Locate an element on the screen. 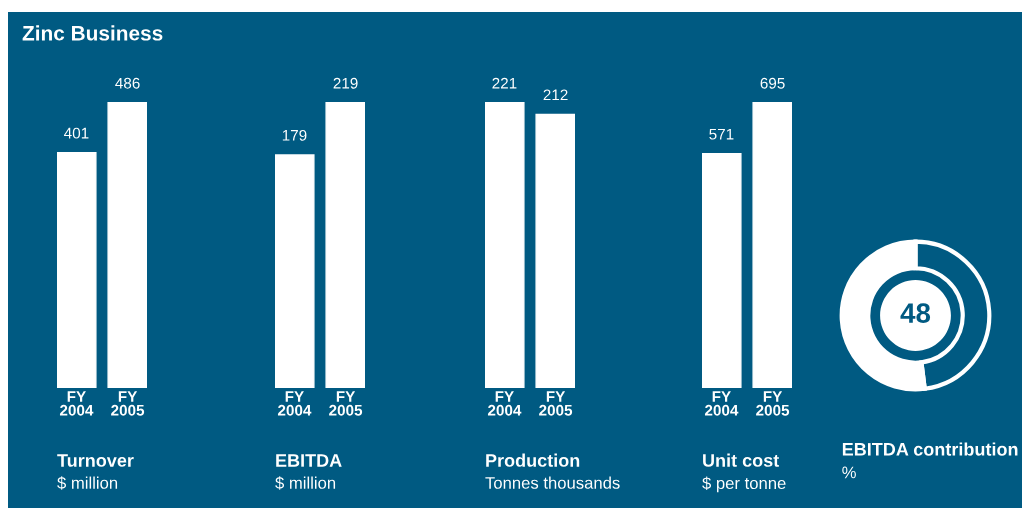 The width and height of the screenshot is (1029, 511). x-axis-title: Turnover is located at coordinates (95, 460).